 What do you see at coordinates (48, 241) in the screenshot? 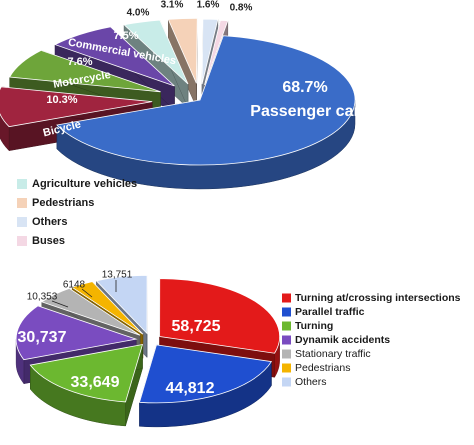
I see `legend-label-buses: Buses` at bounding box center [48, 241].